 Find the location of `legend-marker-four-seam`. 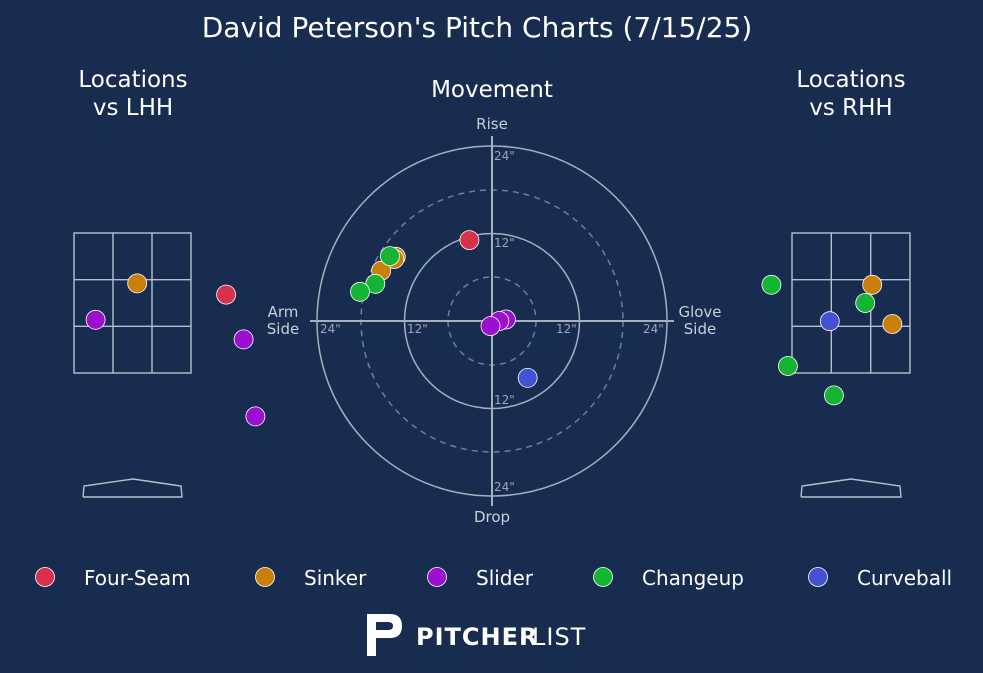

legend-marker-four-seam is located at coordinates (45, 577).